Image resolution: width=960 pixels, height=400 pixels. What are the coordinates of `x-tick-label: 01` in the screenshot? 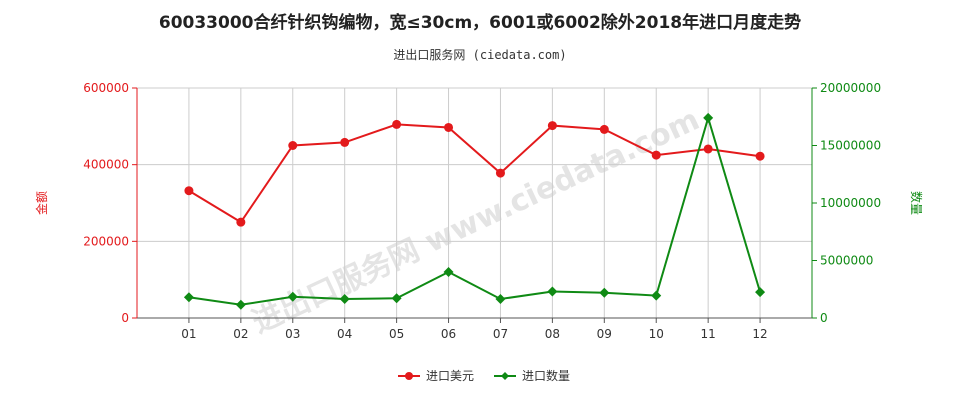 It's located at (188, 334).